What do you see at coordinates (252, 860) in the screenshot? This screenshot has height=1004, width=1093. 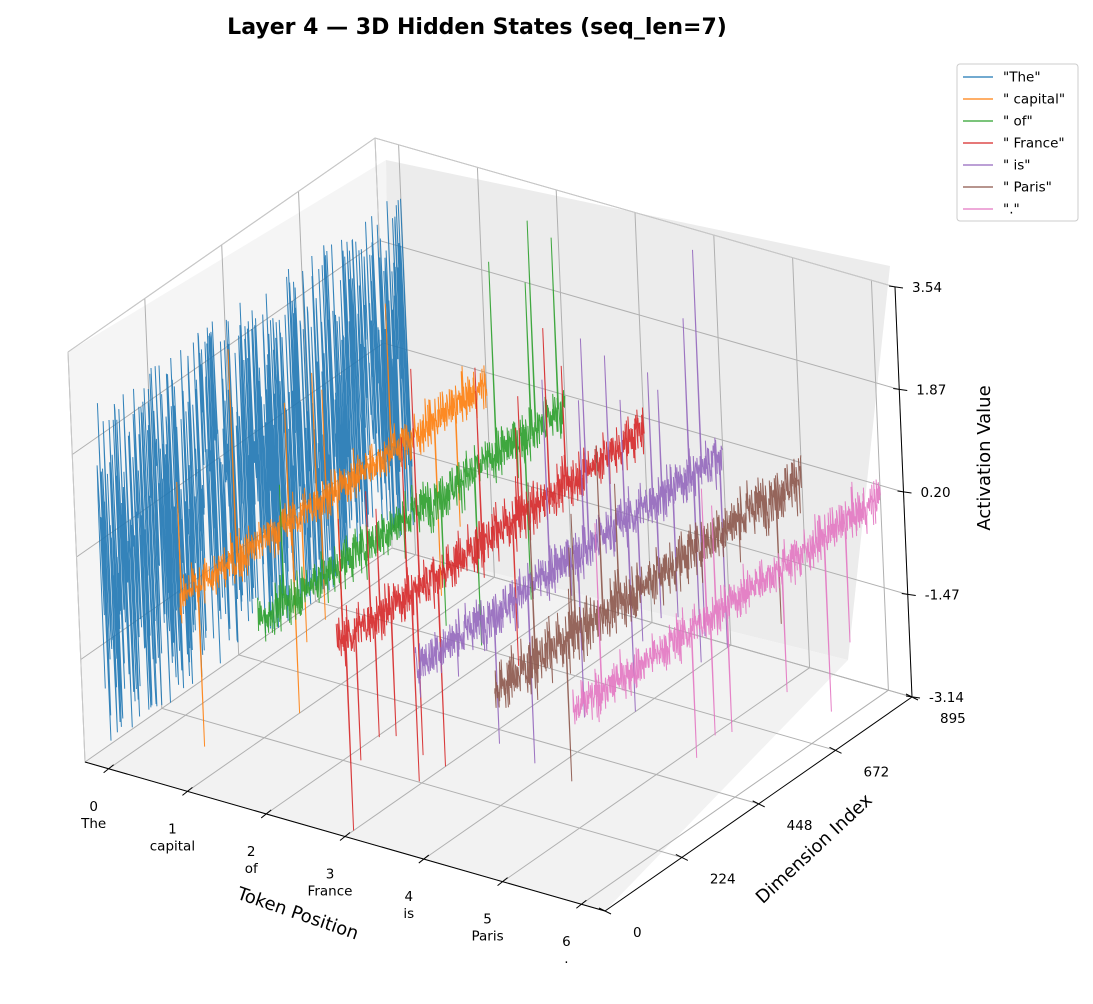 I see `x-tick-label: 2 of` at bounding box center [252, 860].